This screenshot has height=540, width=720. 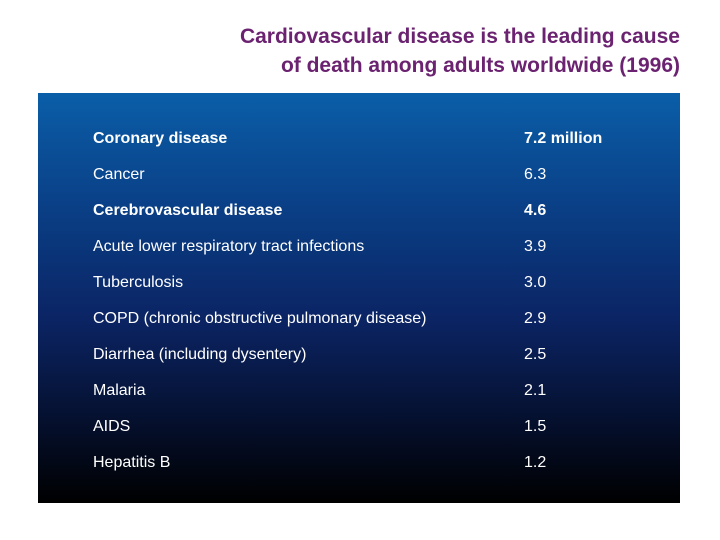 What do you see at coordinates (563, 138) in the screenshot?
I see `death-count: 7.2 million` at bounding box center [563, 138].